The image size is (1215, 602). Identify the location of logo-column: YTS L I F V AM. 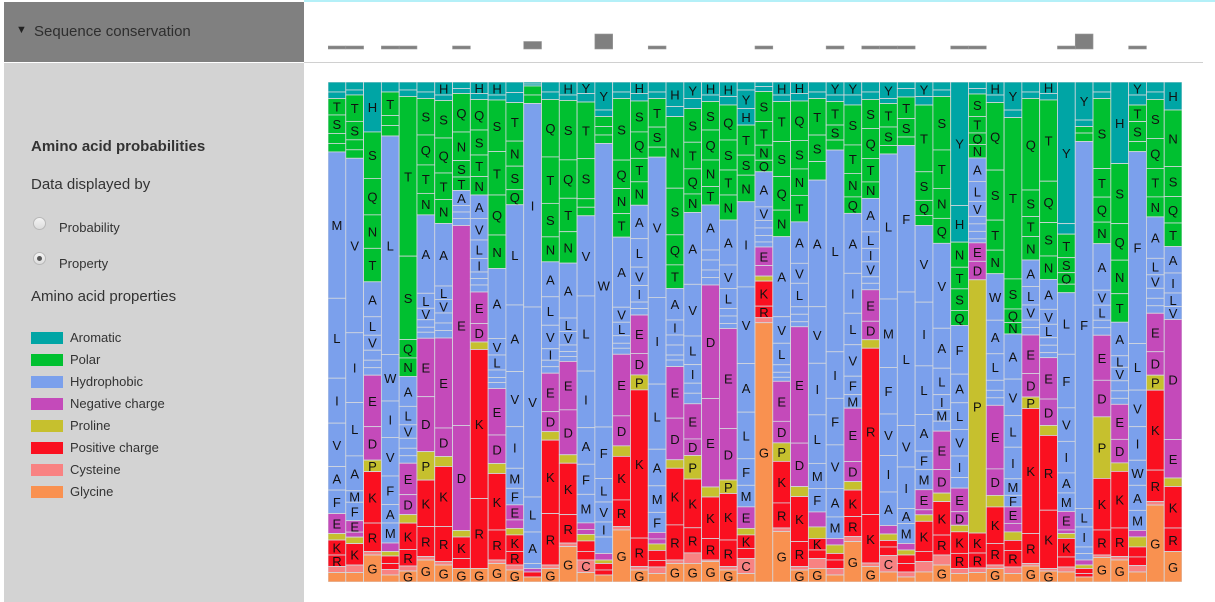
(835, 332).